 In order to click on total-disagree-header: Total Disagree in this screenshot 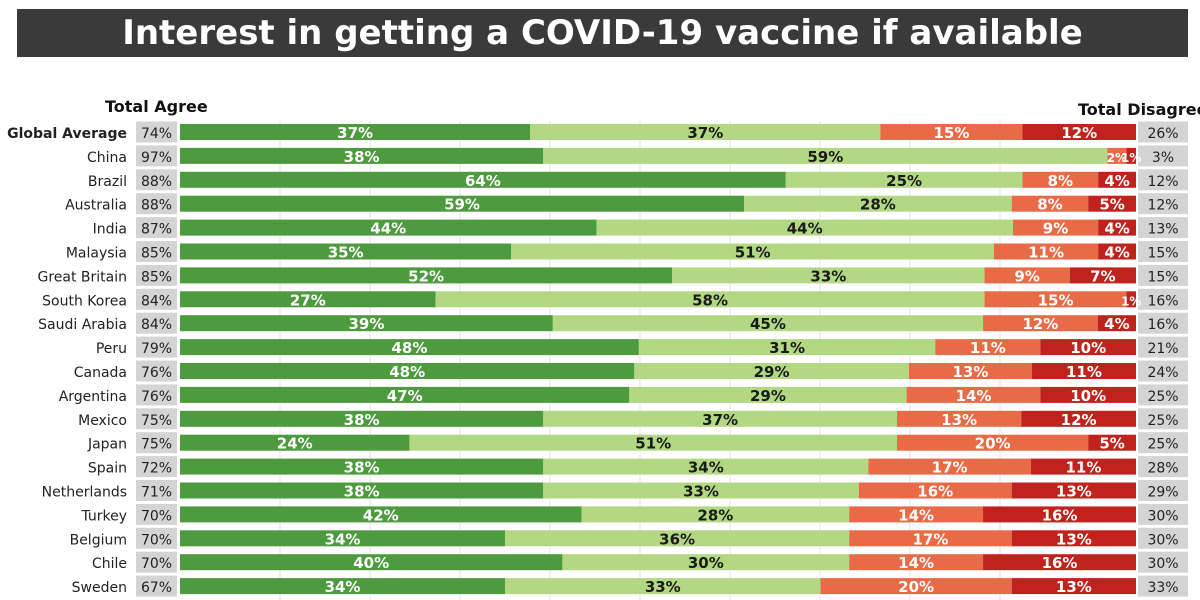, I will do `click(1139, 109)`.